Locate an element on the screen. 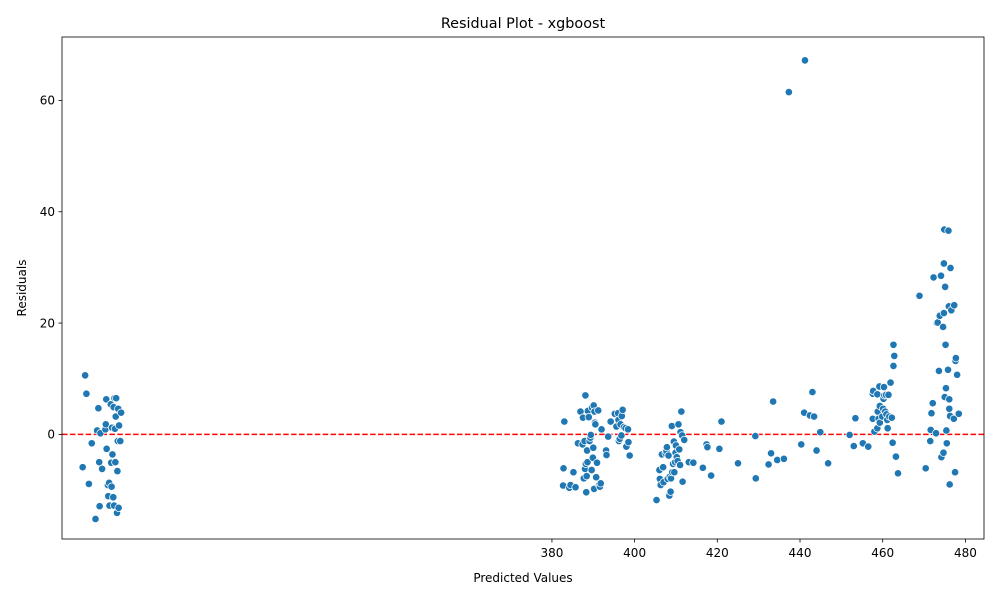  x-tick-label: 460 is located at coordinates (882, 553).